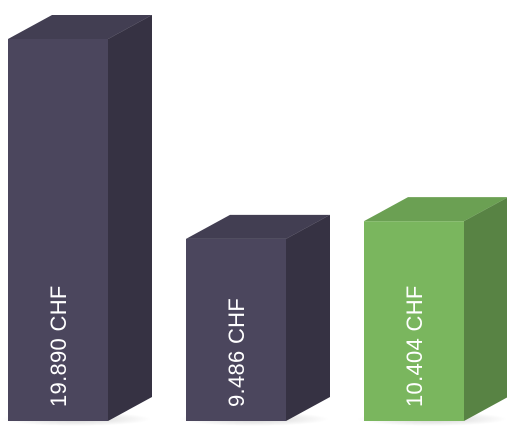 This screenshot has width=507, height=428. I want to click on bar-value-label: 19.890 CHF, so click(58, 346).